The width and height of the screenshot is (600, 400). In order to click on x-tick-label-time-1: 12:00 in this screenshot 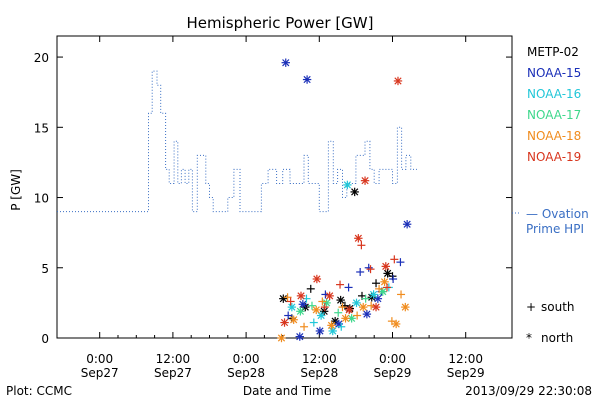, I will do `click(173, 359)`.